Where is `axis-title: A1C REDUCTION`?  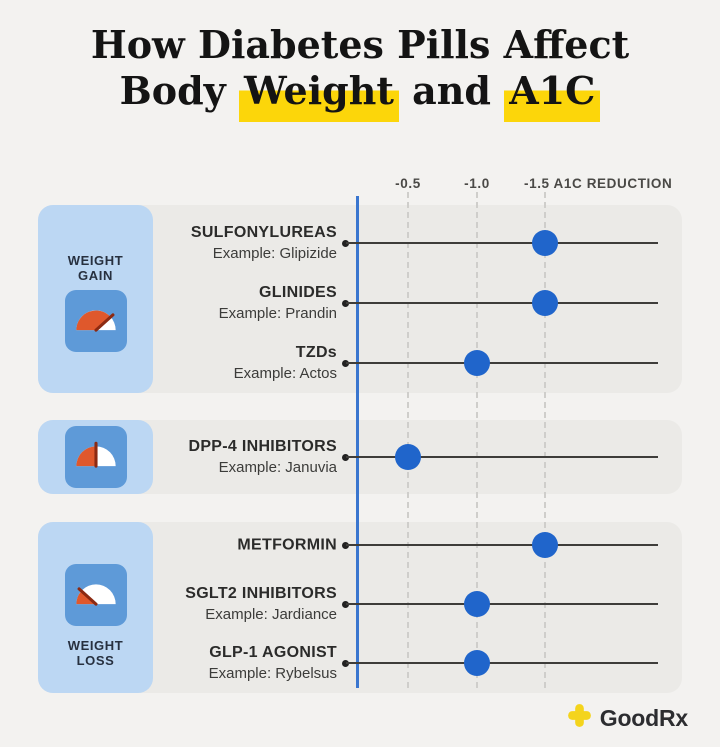
axis-title: A1C REDUCTION is located at coordinates (613, 183).